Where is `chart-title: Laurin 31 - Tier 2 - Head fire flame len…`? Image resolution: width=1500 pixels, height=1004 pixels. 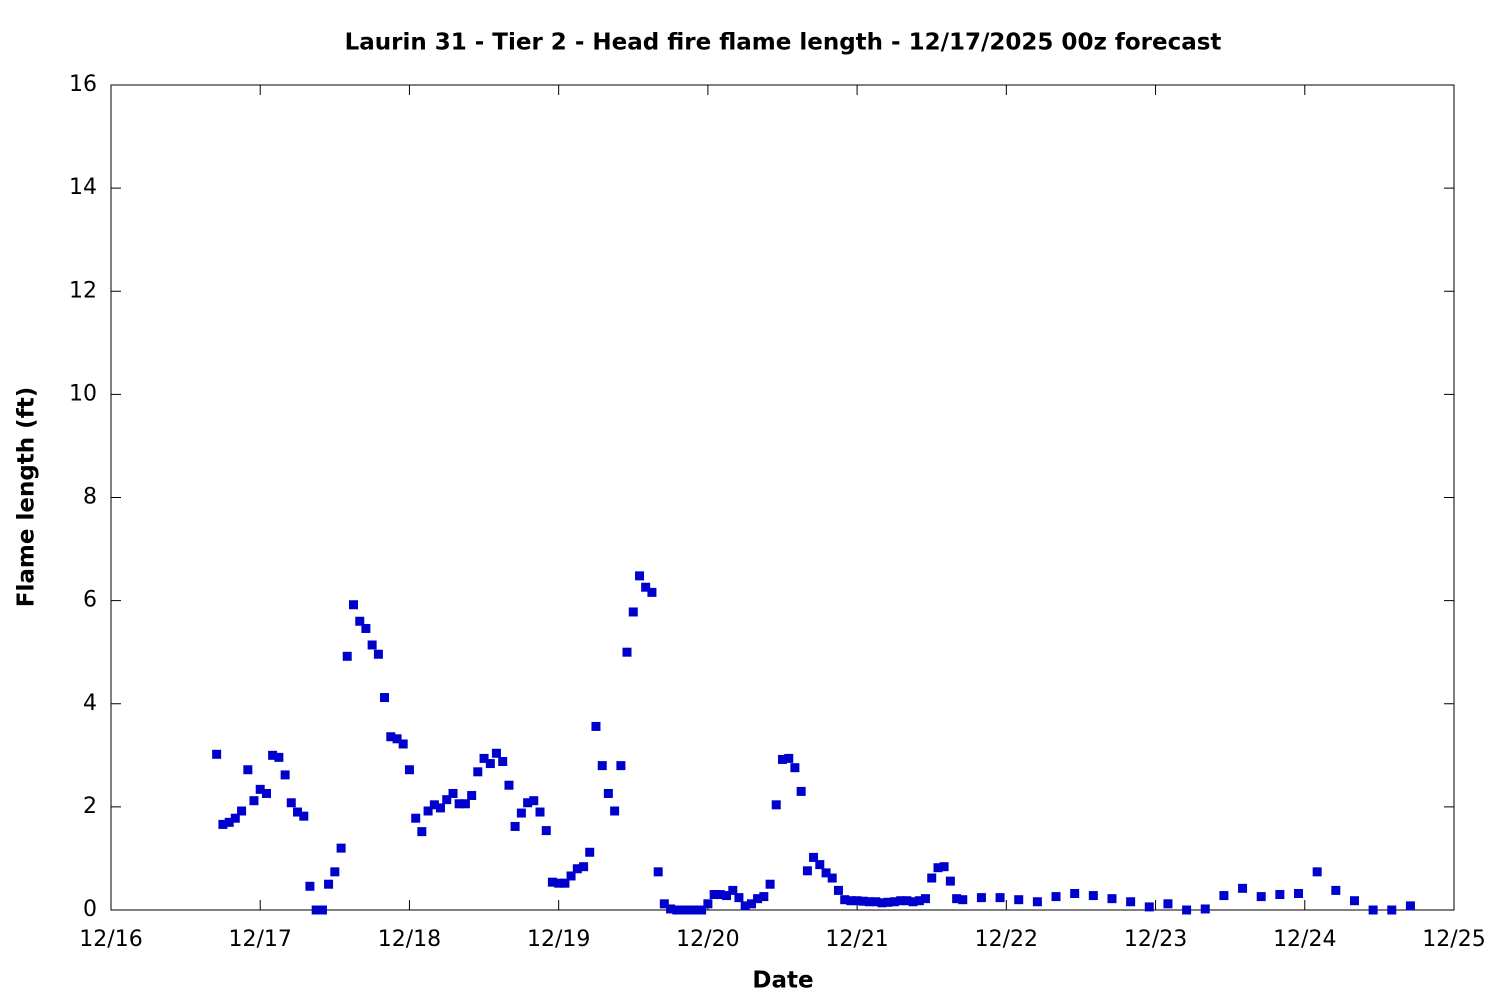 chart-title: Laurin 31 - Tier 2 - Head fire flame len… is located at coordinates (783, 43).